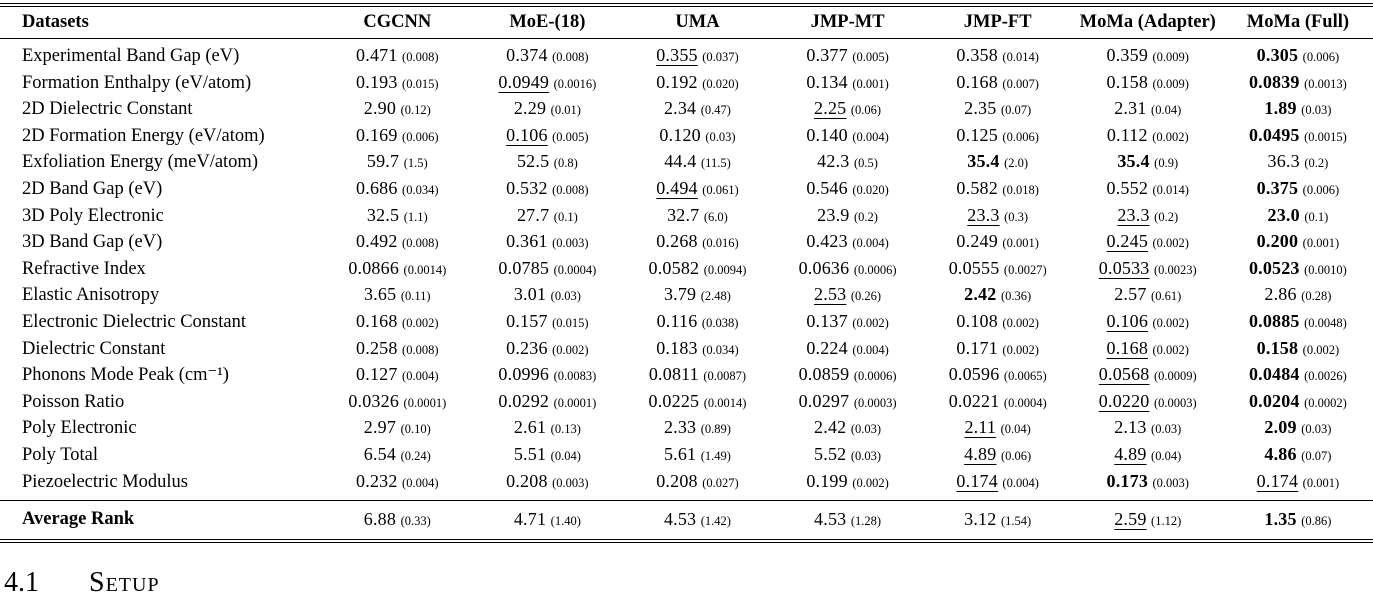 Image resolution: width=1373 pixels, height=605 pixels. What do you see at coordinates (570, 482) in the screenshot?
I see `metric-std: (0.003)` at bounding box center [570, 482].